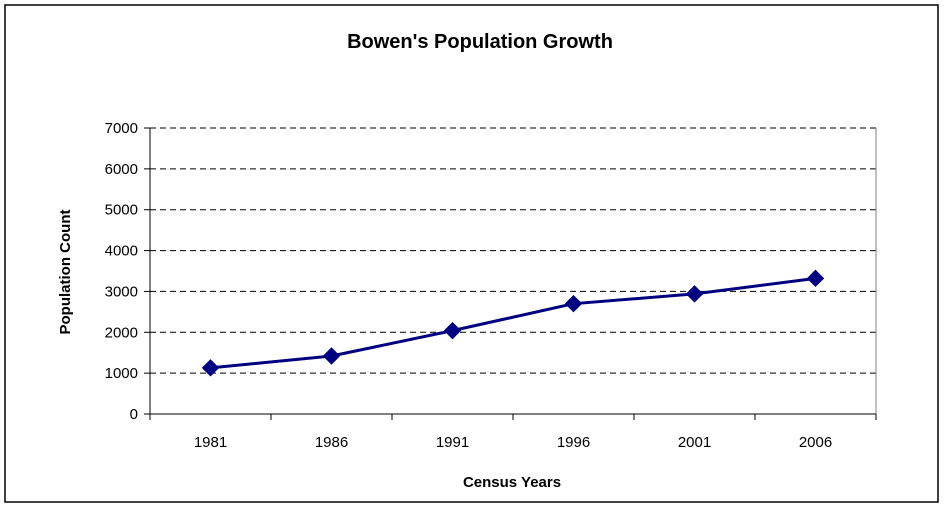 This screenshot has height=508, width=944. I want to click on x-axis-label: Census Years, so click(512, 482).